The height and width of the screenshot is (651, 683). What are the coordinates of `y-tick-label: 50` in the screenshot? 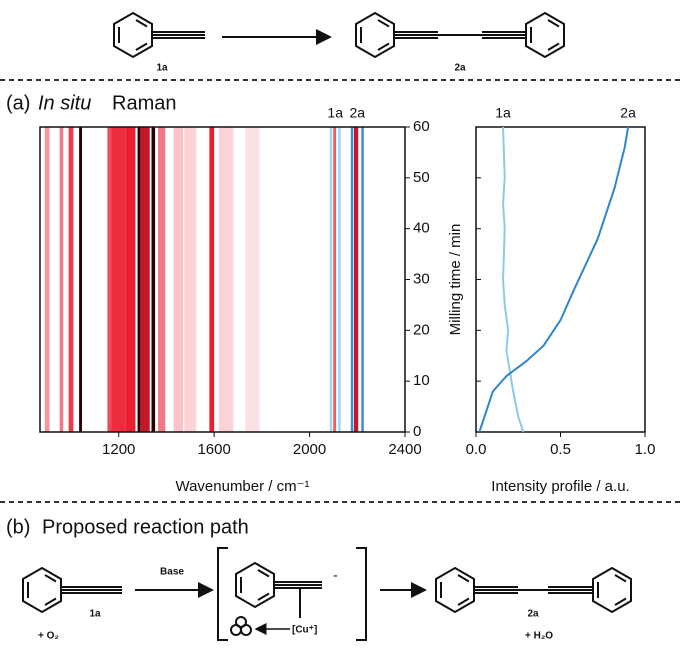 It's located at (421, 177).